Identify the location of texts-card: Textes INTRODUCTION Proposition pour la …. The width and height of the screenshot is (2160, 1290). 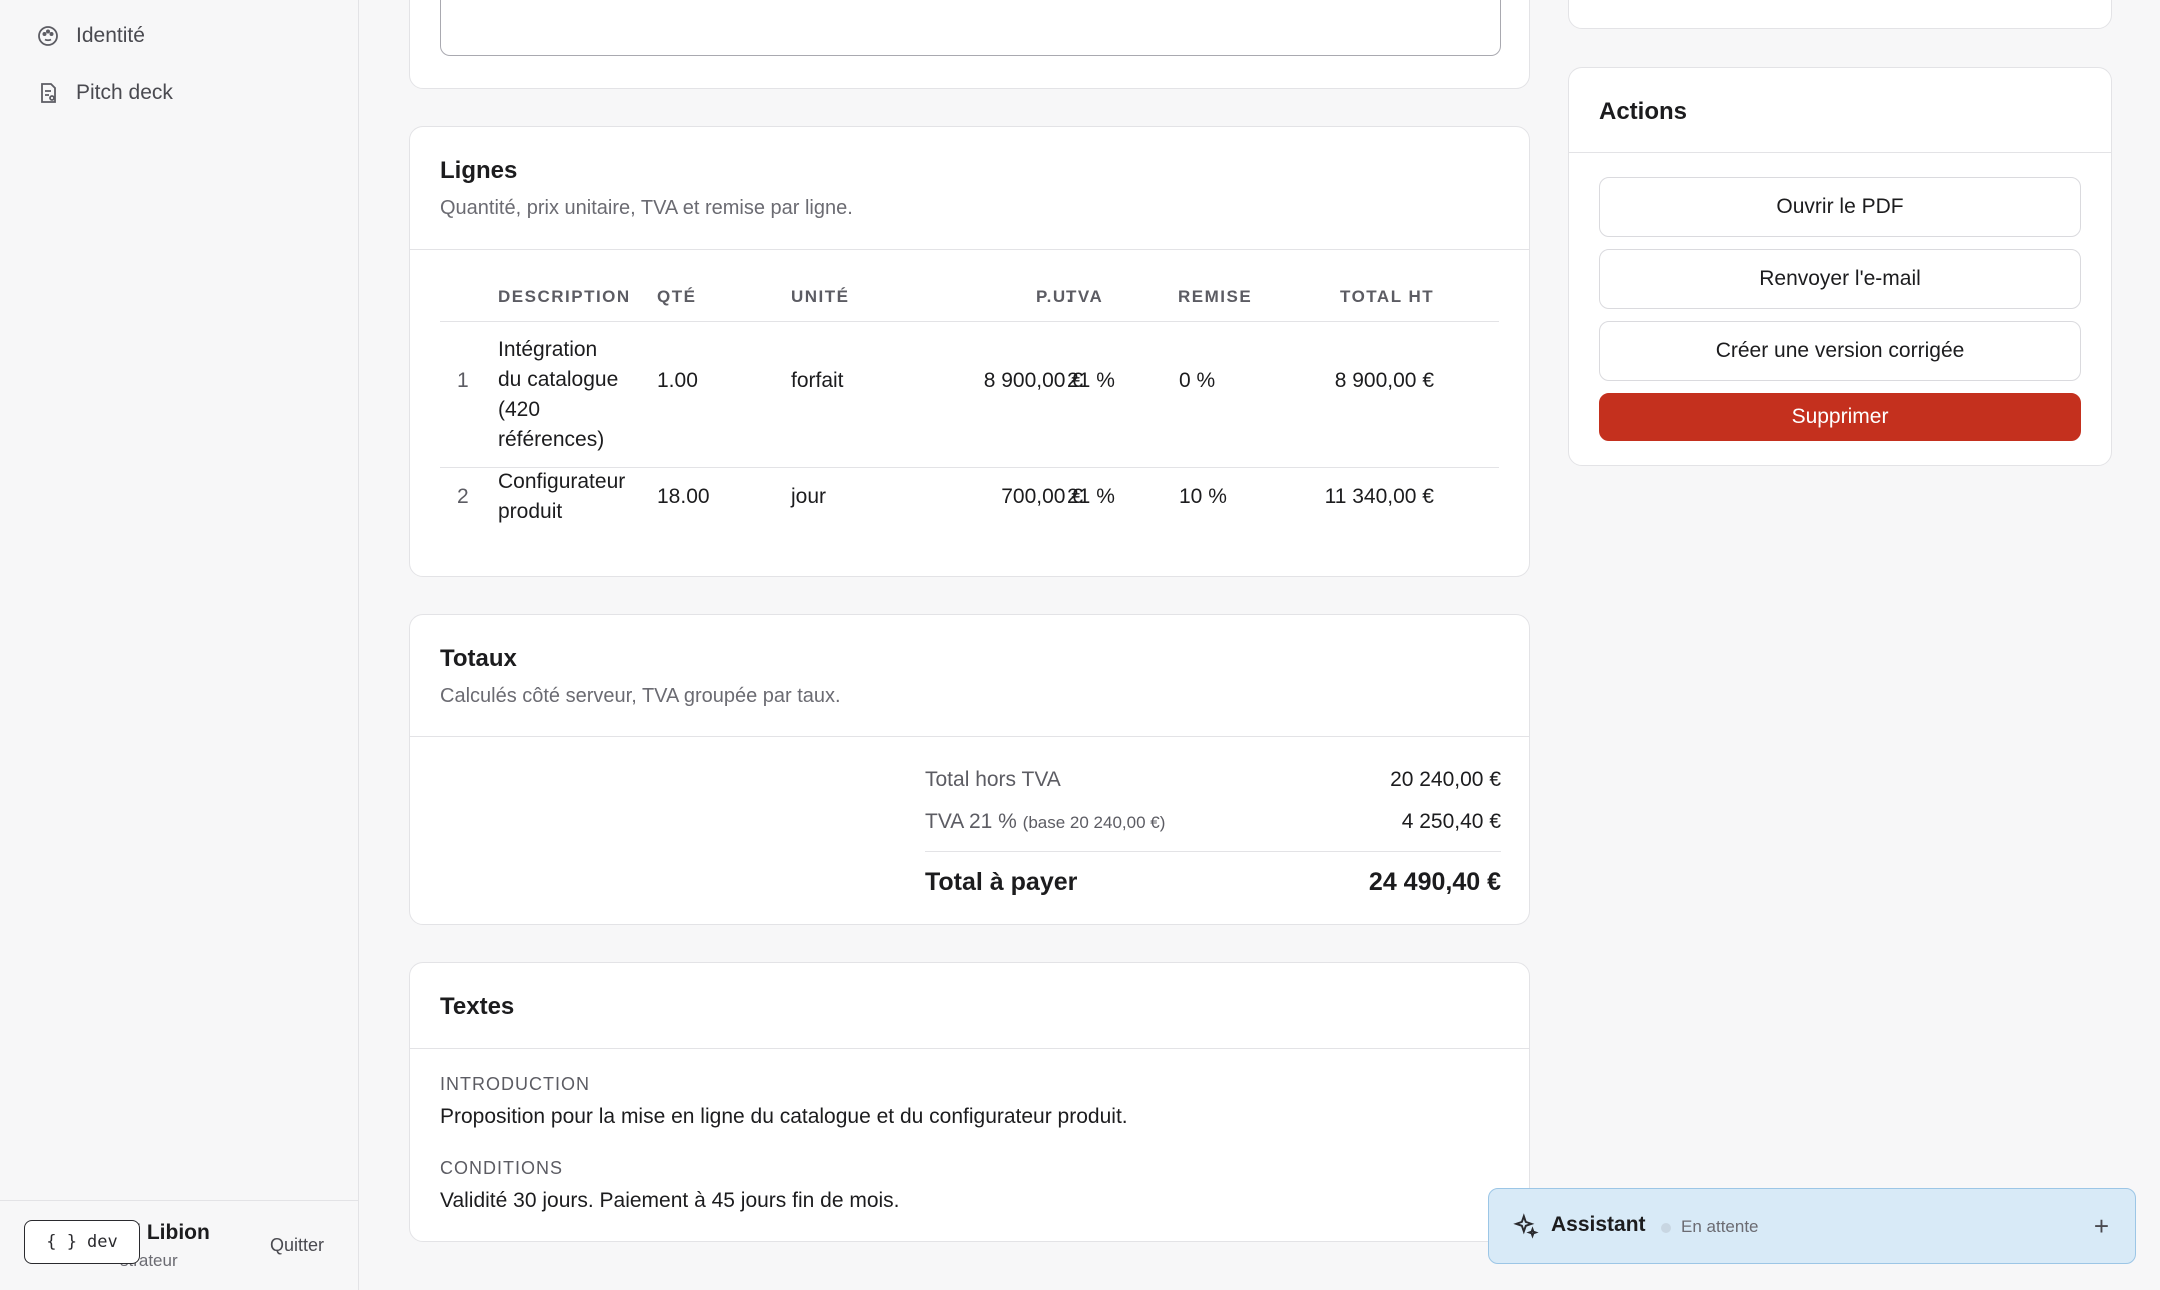
(969, 1102).